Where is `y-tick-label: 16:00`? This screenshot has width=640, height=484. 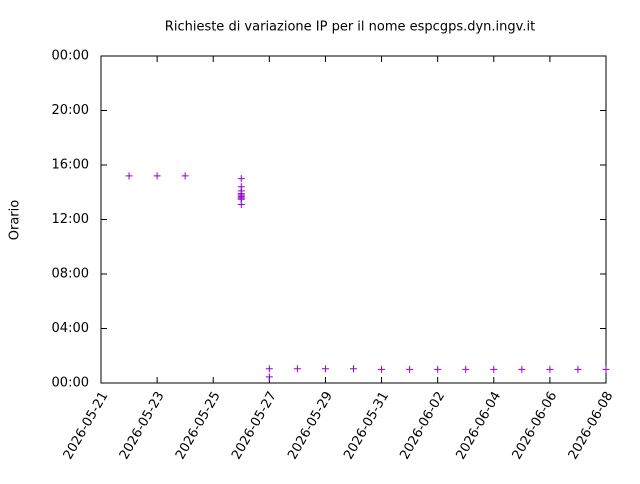
y-tick-label: 16:00 is located at coordinates (70, 165).